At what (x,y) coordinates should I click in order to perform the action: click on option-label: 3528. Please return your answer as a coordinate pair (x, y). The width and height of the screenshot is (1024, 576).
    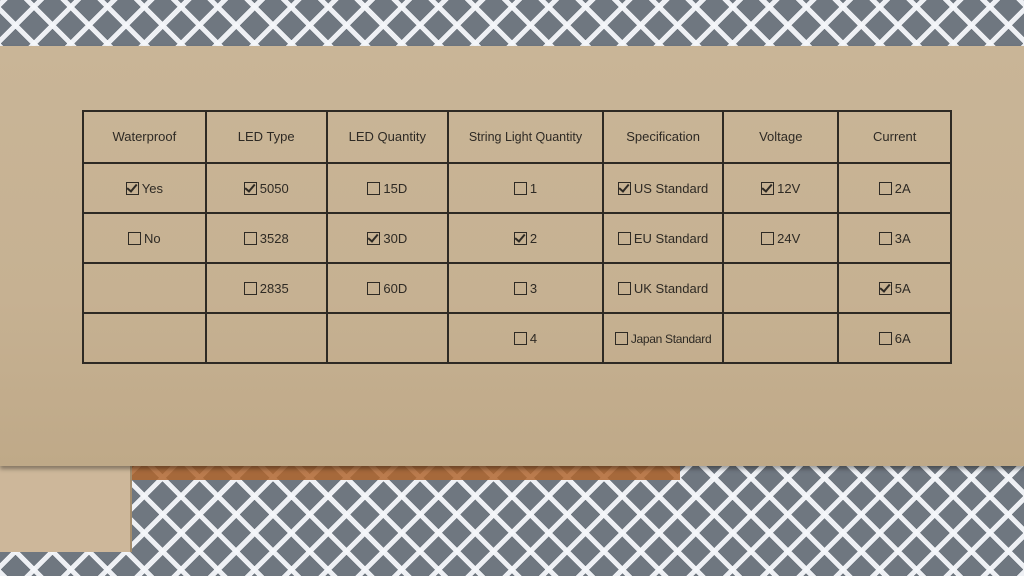
    Looking at the image, I should click on (274, 238).